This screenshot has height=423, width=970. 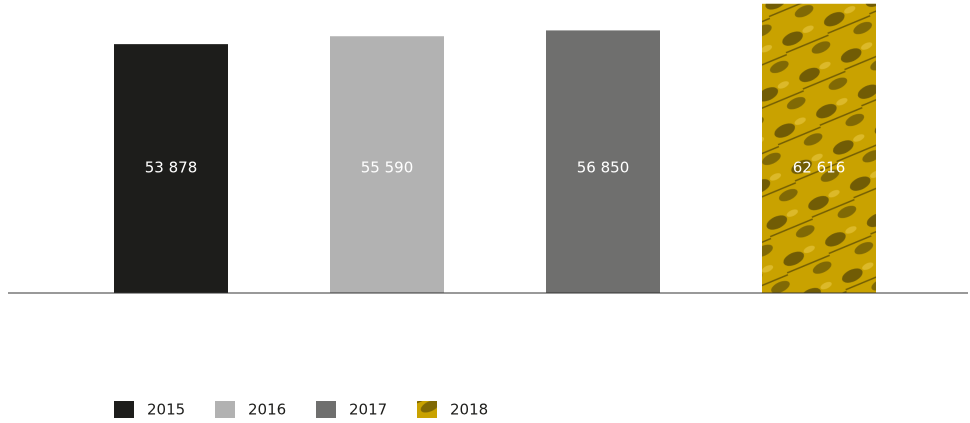 I want to click on value-label: 53 878, so click(x=171, y=168).